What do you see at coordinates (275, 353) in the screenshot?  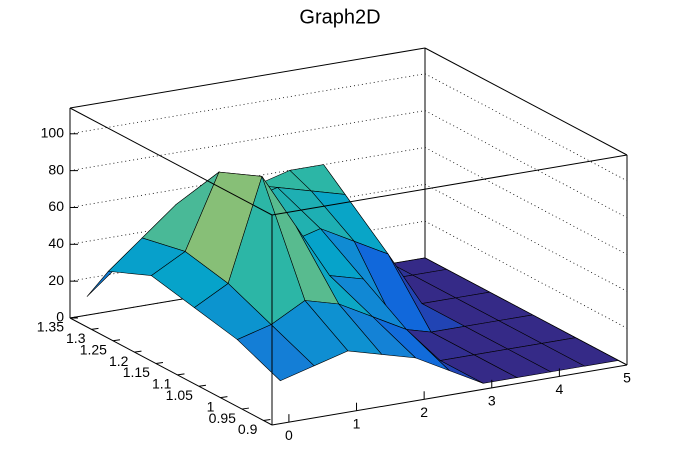 I see `surface-cell` at bounding box center [275, 353].